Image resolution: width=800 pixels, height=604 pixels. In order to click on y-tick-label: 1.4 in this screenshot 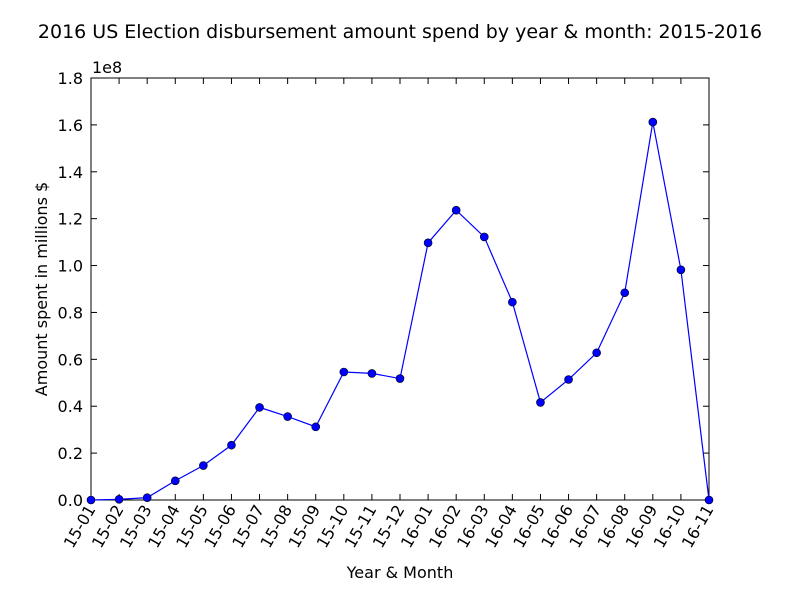, I will do `click(70, 172)`.